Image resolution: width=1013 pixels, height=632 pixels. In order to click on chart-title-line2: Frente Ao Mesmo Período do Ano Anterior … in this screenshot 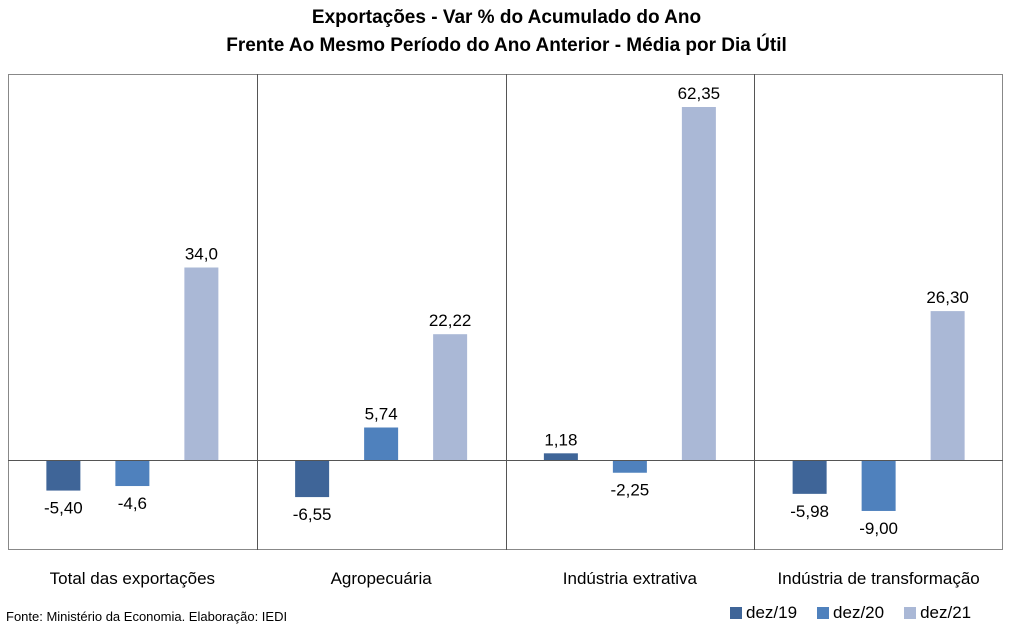, I will do `click(506, 45)`.